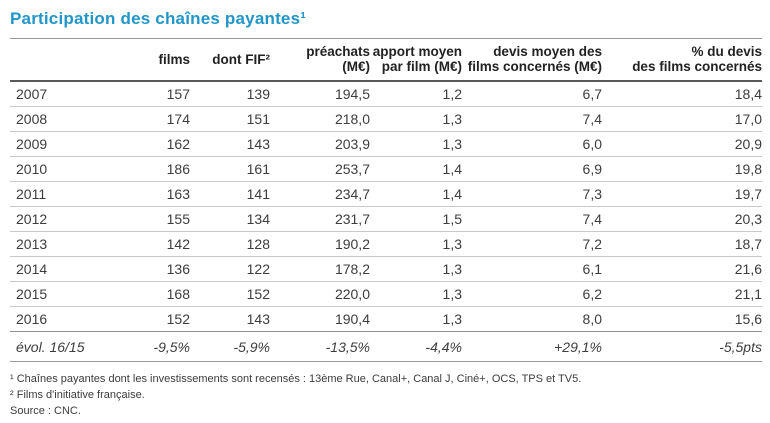 The image size is (770, 423). I want to click on devis-cell: 6,9, so click(532, 169).